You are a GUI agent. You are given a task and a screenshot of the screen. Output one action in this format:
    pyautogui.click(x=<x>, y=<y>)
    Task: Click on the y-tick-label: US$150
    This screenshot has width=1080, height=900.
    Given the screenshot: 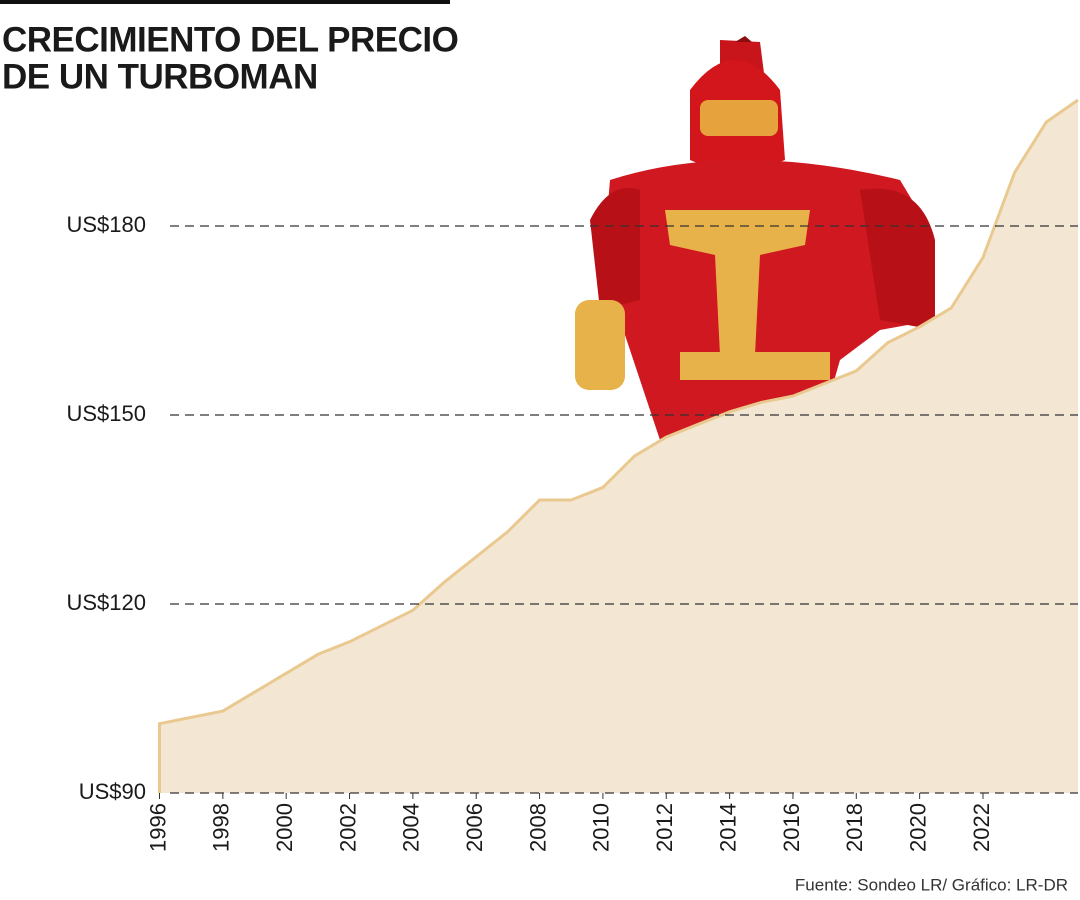 What is the action you would take?
    pyautogui.click(x=106, y=413)
    